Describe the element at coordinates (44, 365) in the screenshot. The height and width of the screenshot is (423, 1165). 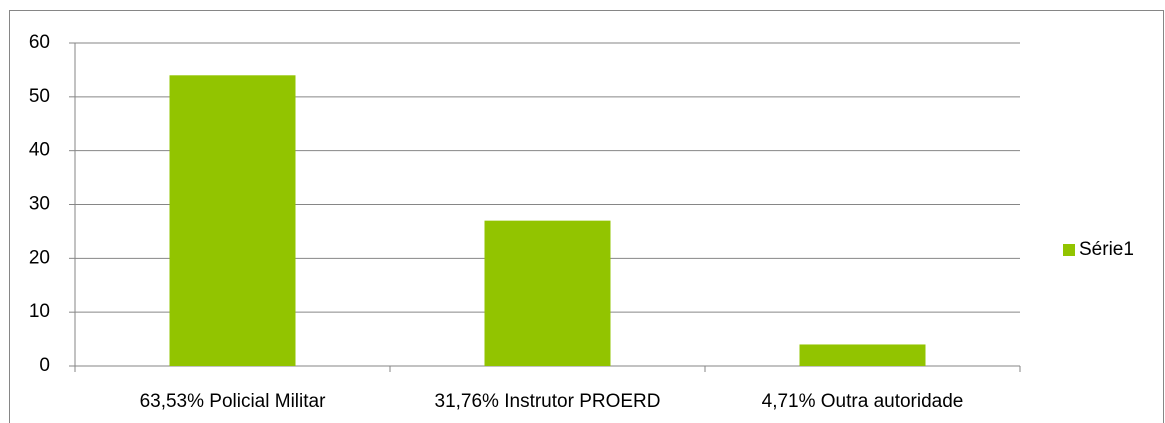
I see `y-tick-label: 0` at that location.